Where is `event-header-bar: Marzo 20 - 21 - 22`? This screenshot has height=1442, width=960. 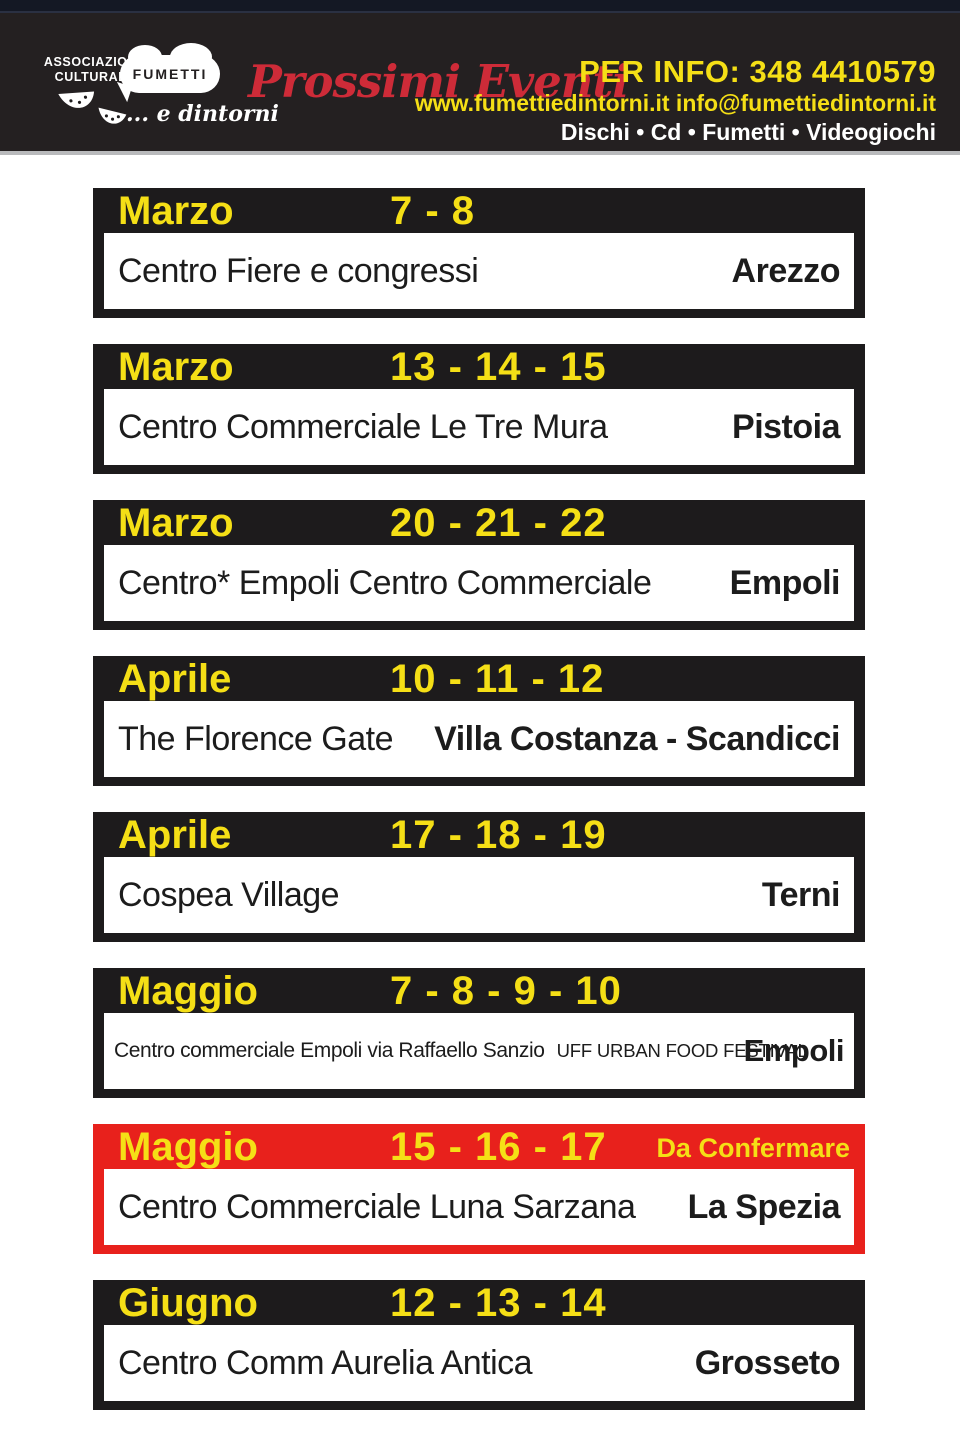 event-header-bar: Marzo 20 - 21 - 22 is located at coordinates (479, 522).